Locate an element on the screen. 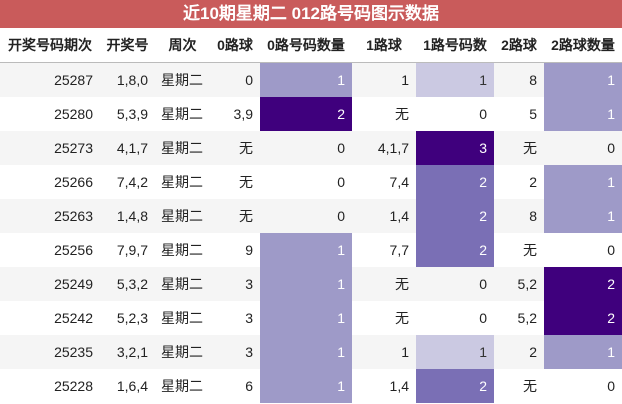  cell: 25266 is located at coordinates (73, 181).